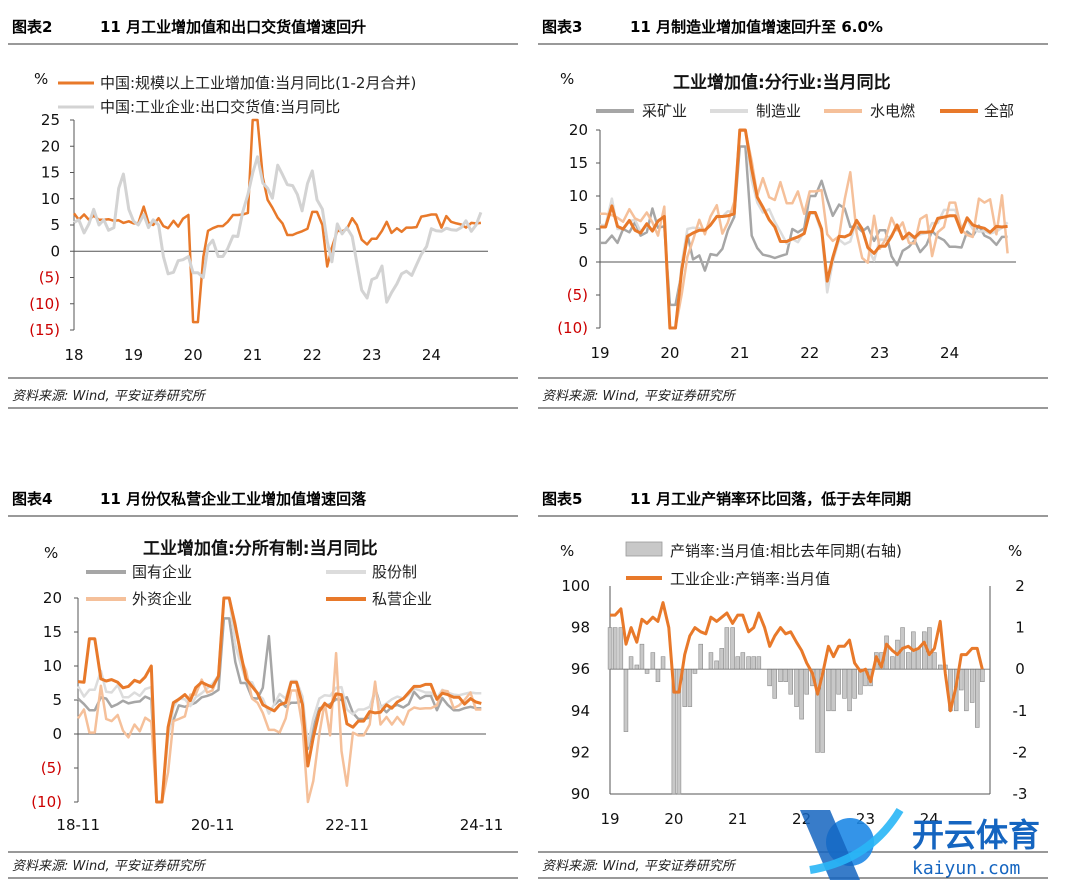 This screenshot has width=1080, height=896. What do you see at coordinates (162, 599) in the screenshot?
I see `legend-label: 外资企业` at bounding box center [162, 599].